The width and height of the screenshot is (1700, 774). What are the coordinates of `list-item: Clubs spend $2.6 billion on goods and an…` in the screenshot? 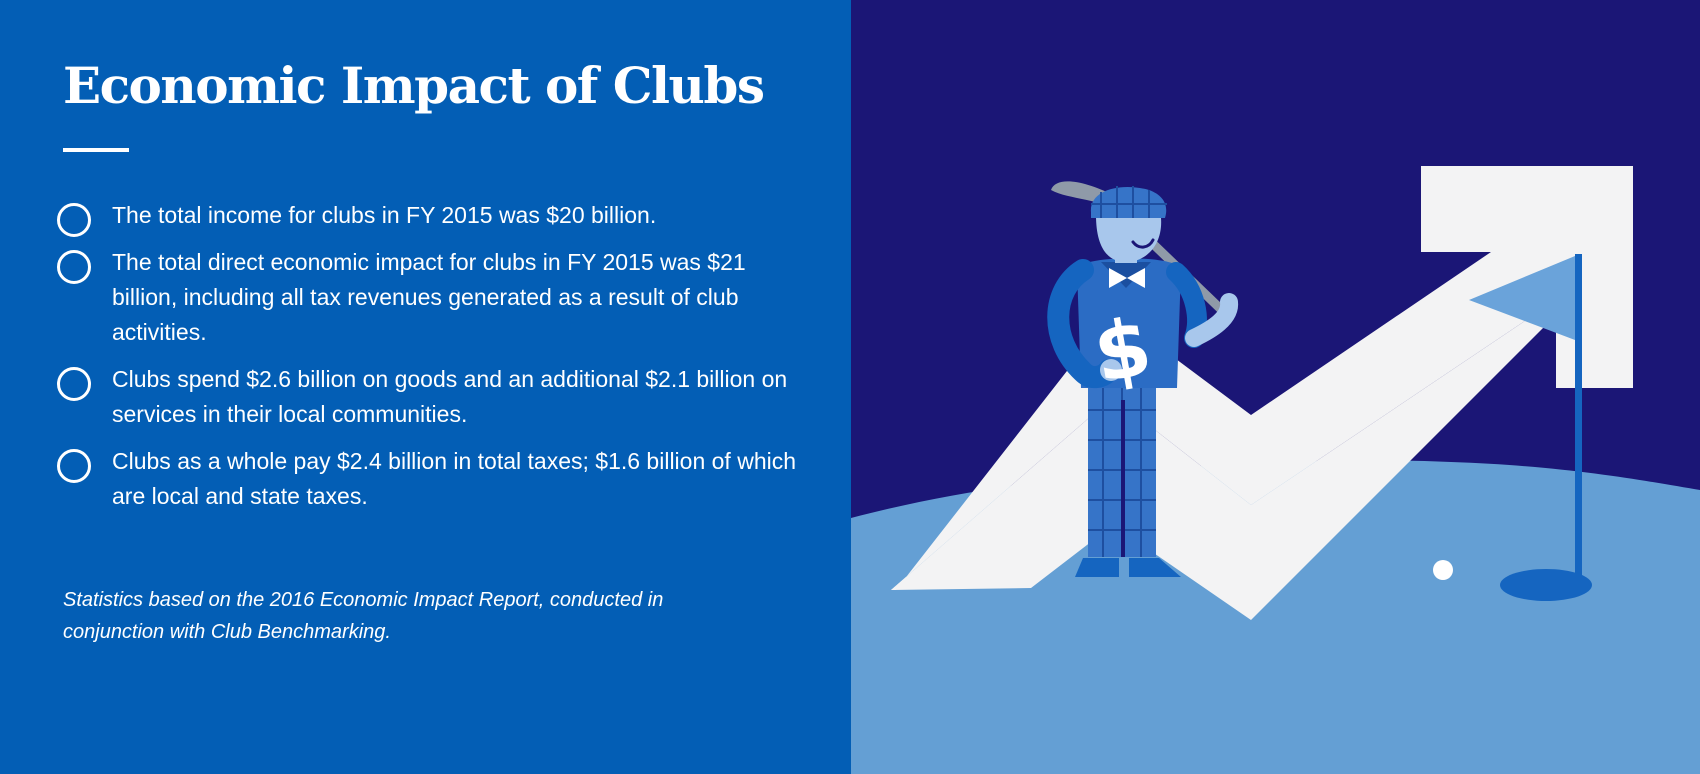 It's located at (437, 397).